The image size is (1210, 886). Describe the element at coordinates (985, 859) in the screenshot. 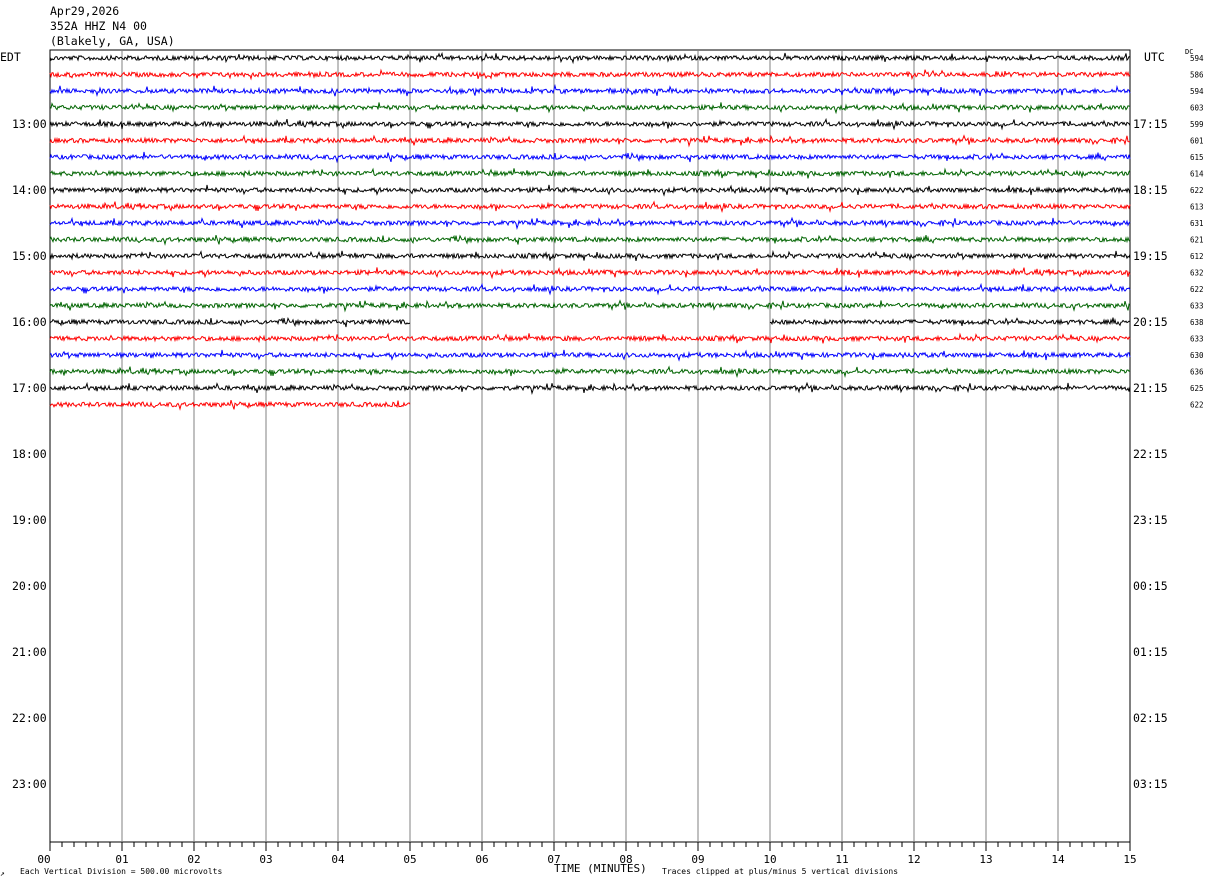

I see `x-tick-label: 13` at that location.